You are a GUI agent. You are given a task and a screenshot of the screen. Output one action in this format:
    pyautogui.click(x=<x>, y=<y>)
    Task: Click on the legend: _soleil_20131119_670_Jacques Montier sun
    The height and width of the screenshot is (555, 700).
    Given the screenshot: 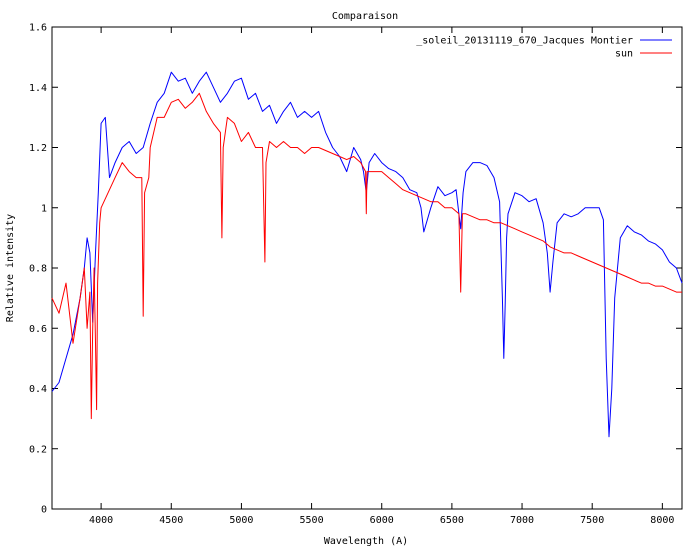 What is the action you would take?
    pyautogui.click(x=544, y=48)
    